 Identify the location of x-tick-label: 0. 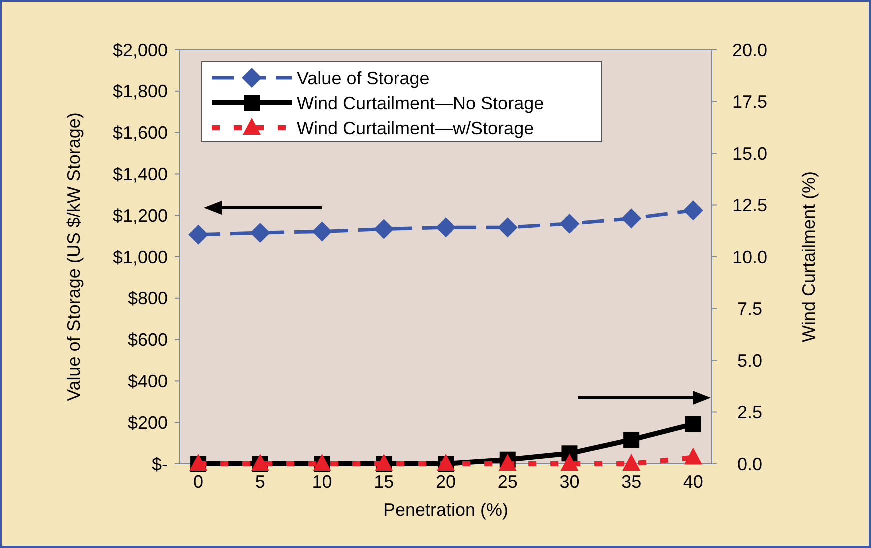
(199, 482).